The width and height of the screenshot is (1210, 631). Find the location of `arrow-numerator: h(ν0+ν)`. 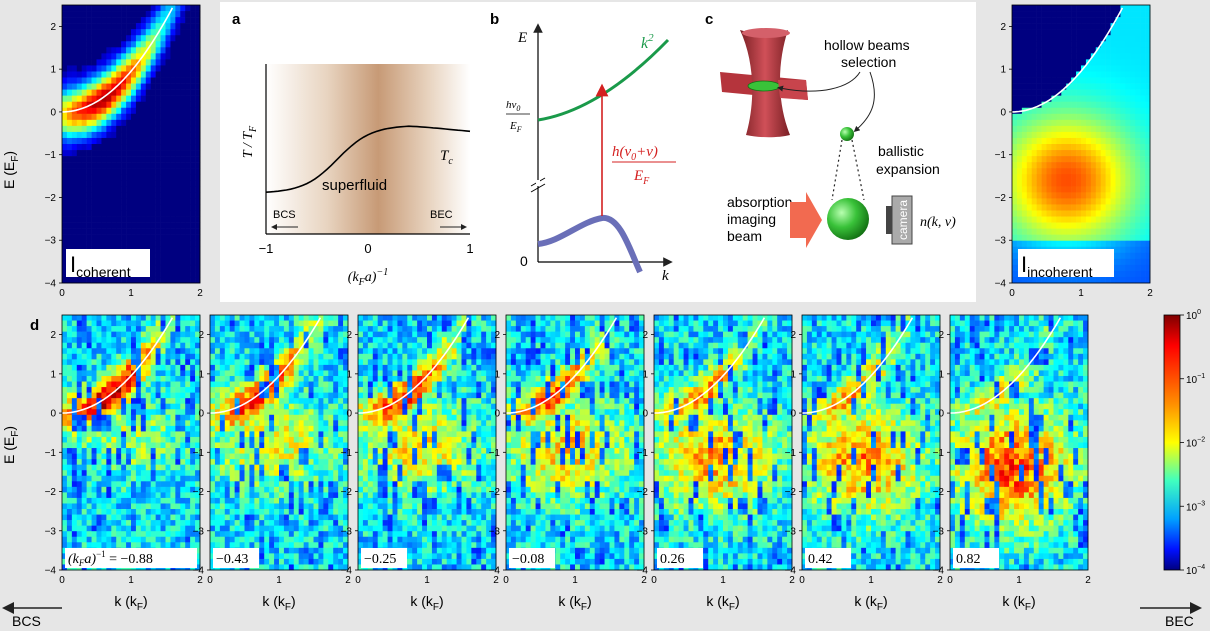

arrow-numerator: h(ν0+ν) is located at coordinates (635, 153).